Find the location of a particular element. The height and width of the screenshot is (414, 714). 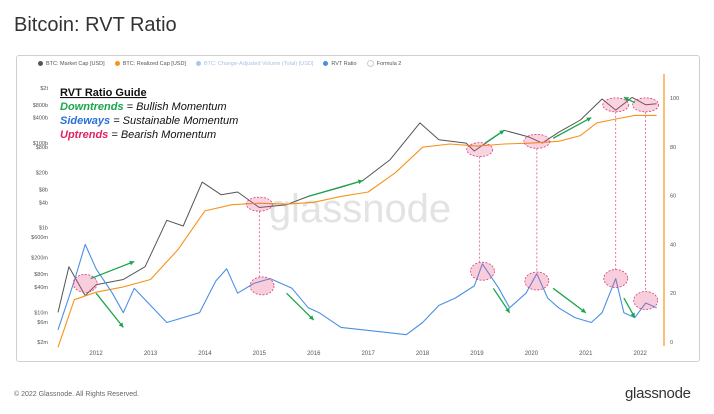

guide-line: Uptrends = Bearish Momentum is located at coordinates (138, 135).